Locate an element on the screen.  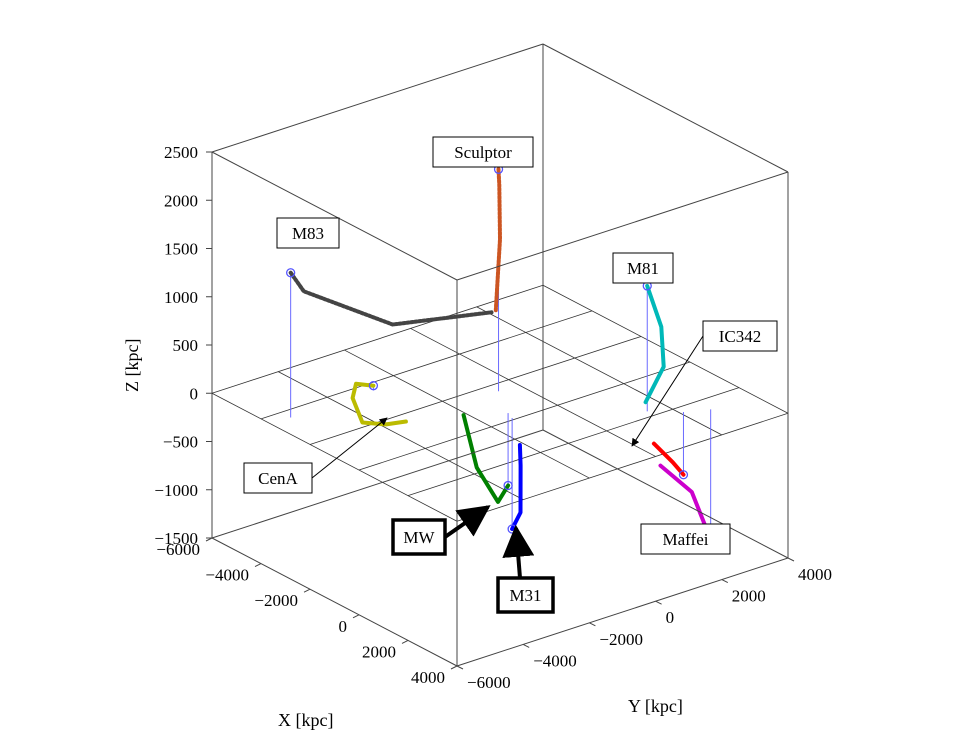
callout-label-m31: M31 is located at coordinates (525, 595).